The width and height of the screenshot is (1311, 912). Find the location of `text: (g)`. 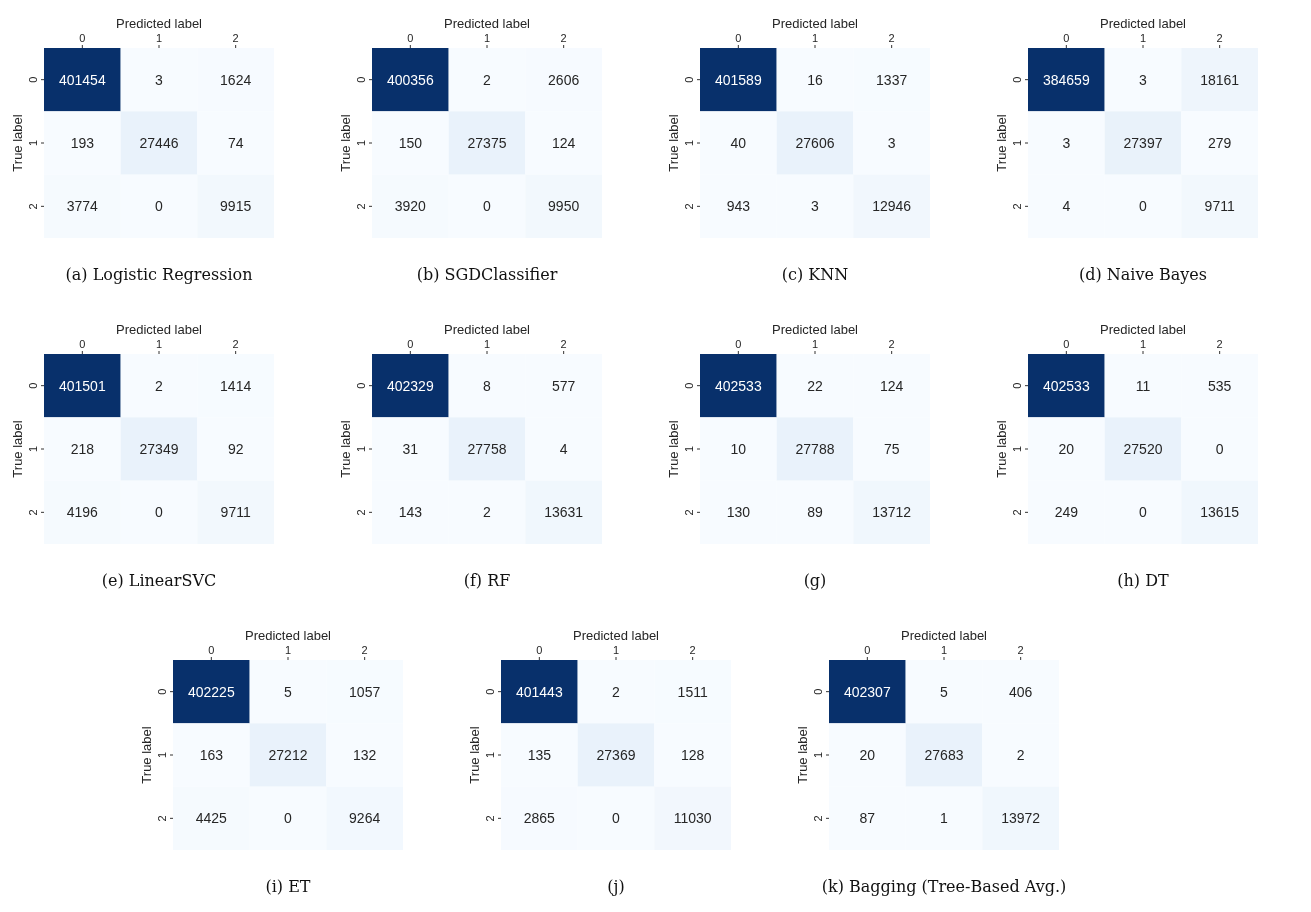

text: (g) is located at coordinates (815, 580).